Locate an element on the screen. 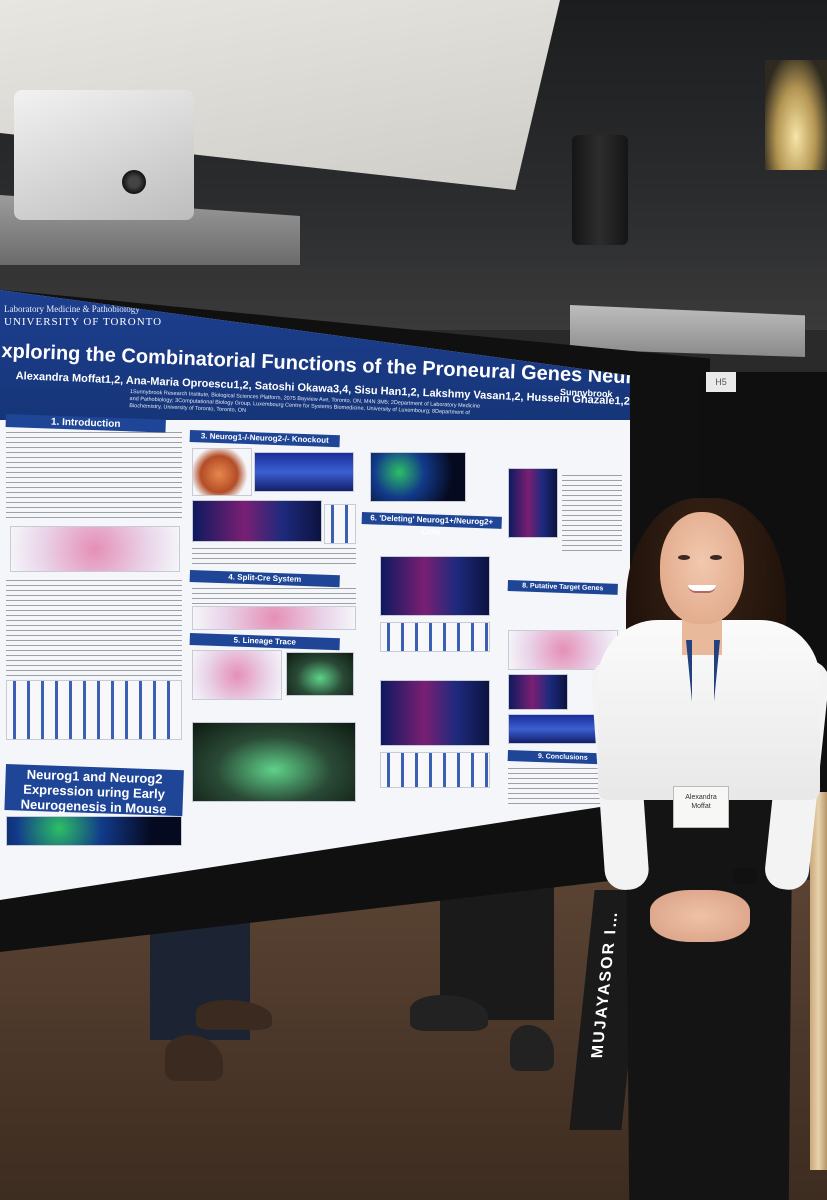 This screenshot has height=1200, width=827. chandelier is located at coordinates (796, 115).